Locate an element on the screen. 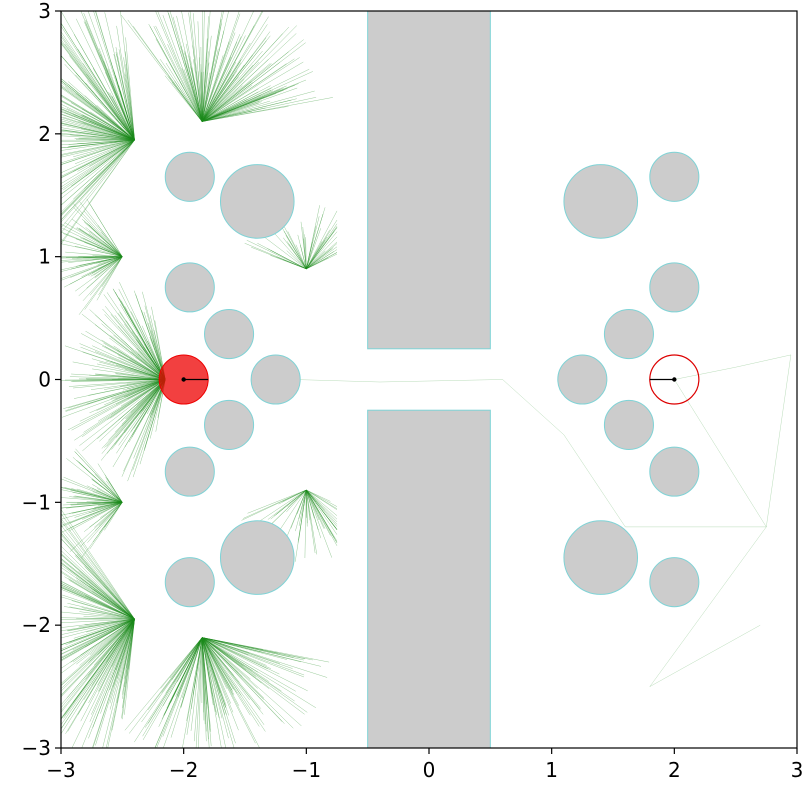  x-tick-label: 3 is located at coordinates (797, 770).